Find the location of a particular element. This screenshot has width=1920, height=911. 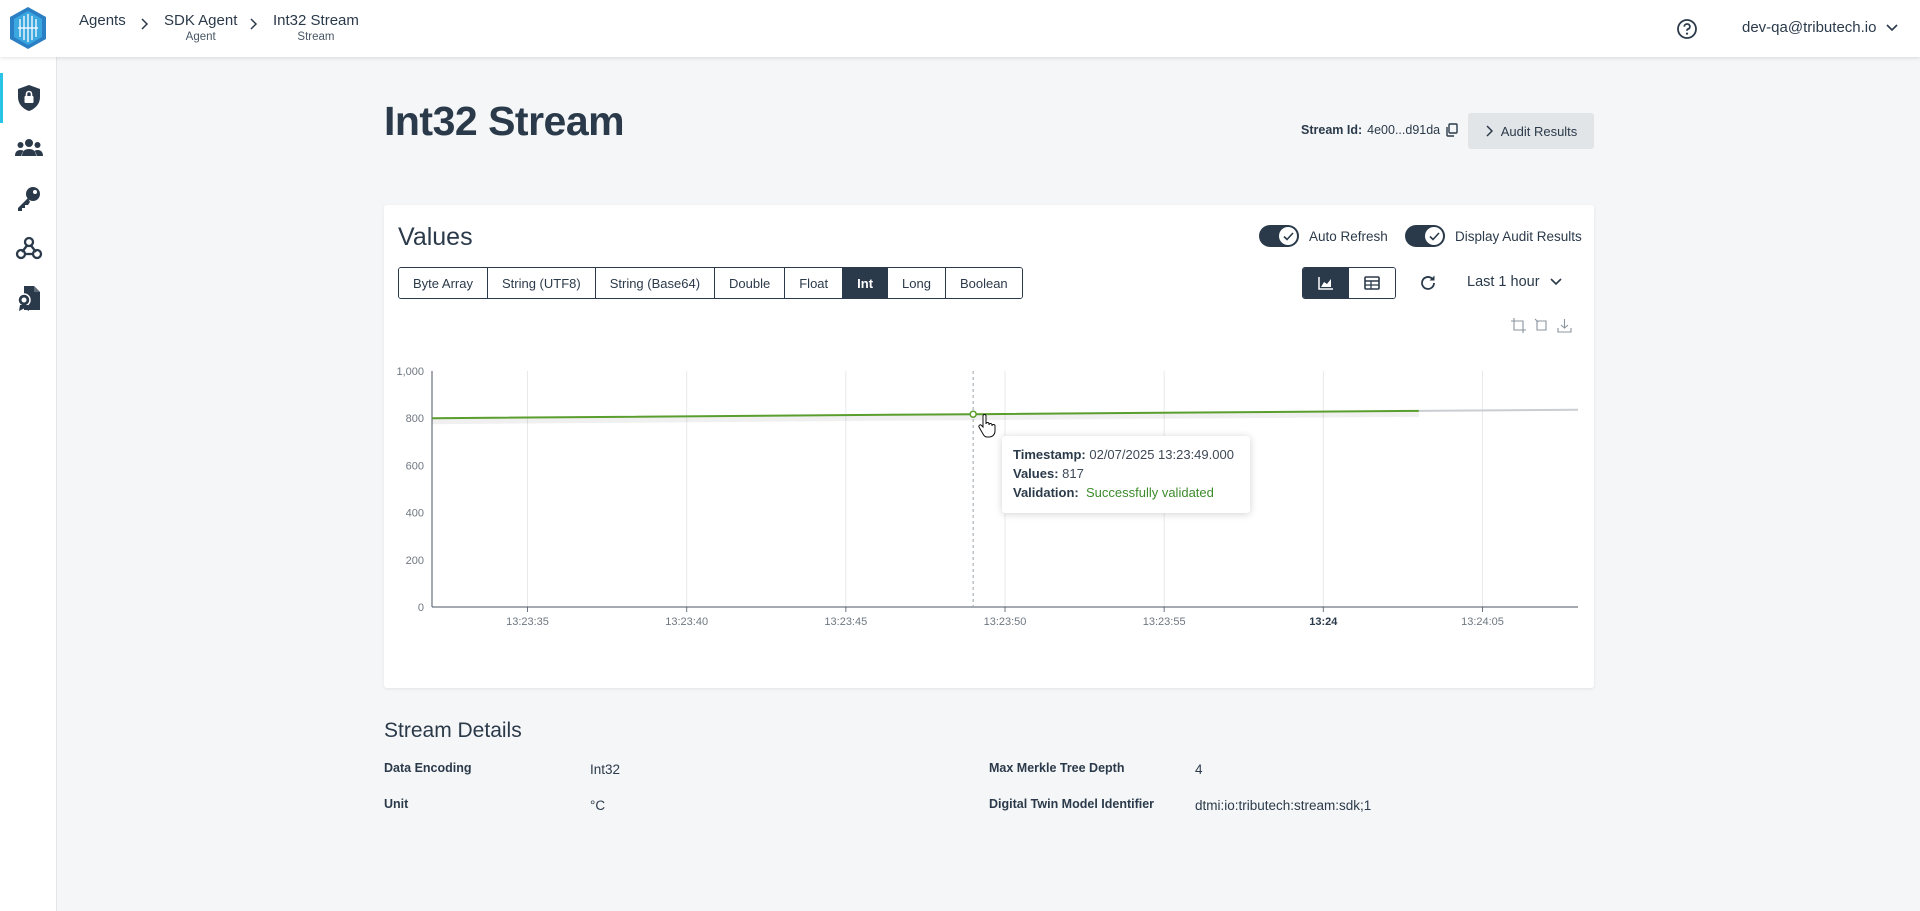

user-menu: dev-qa@tributech.io is located at coordinates (1820, 27).